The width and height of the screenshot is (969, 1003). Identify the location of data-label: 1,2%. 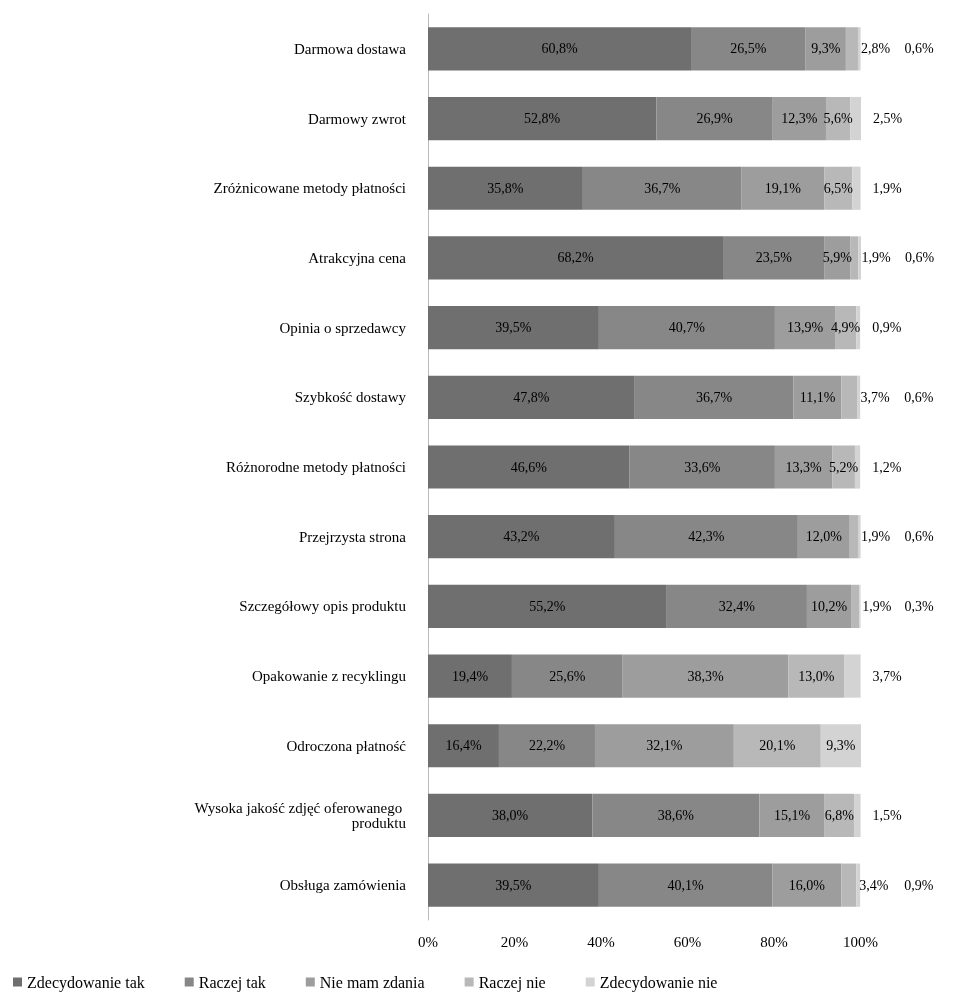
(887, 467).